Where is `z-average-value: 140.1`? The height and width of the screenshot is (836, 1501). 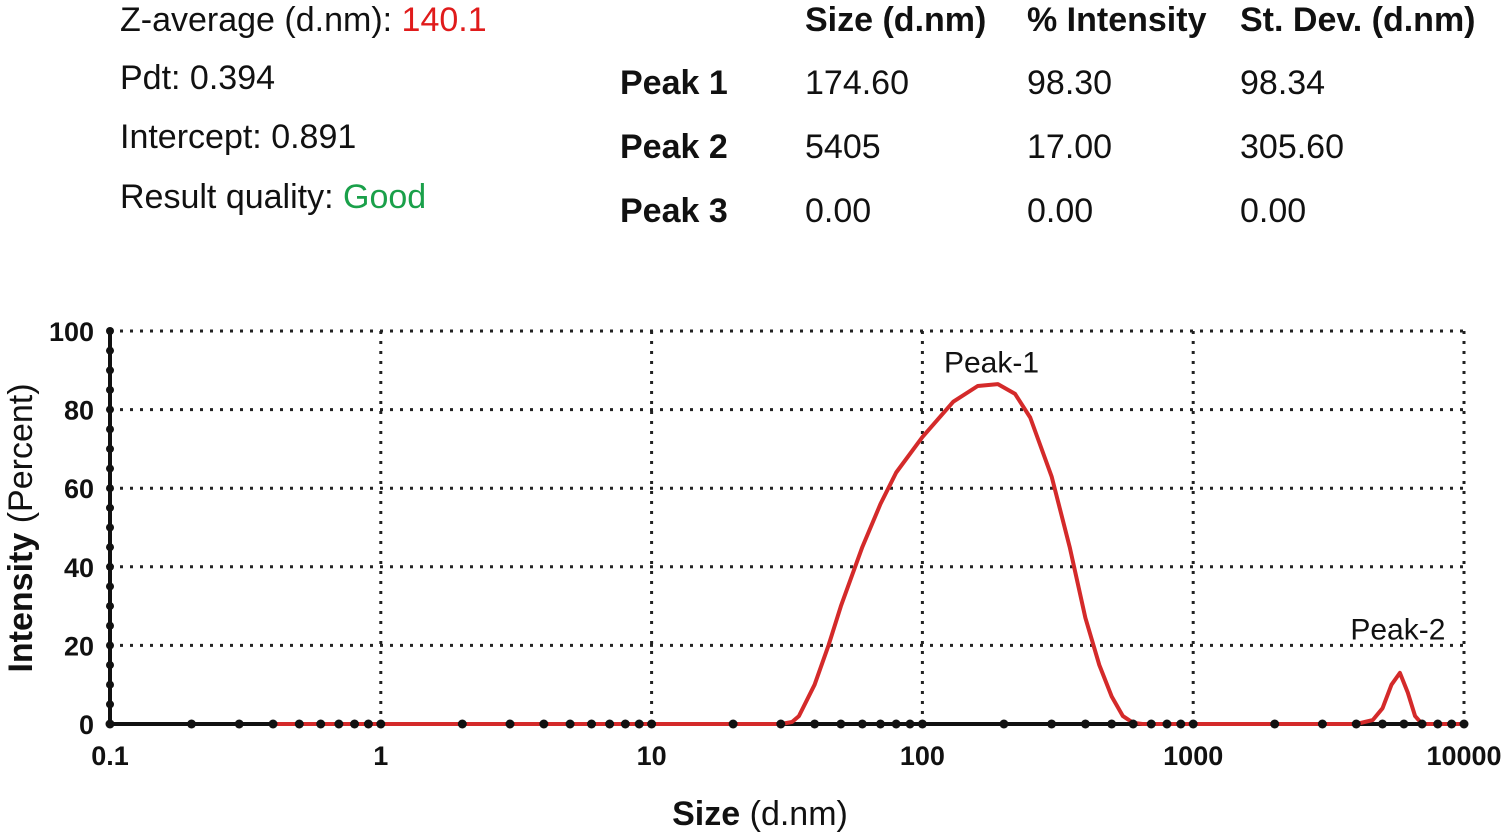 z-average-value: 140.1 is located at coordinates (444, 20).